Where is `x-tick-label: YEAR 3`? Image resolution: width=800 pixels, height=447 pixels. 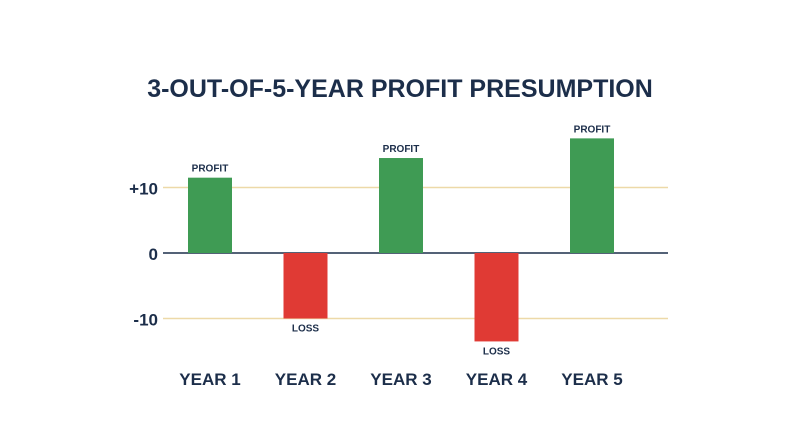
x-tick-label: YEAR 3 is located at coordinates (400, 379).